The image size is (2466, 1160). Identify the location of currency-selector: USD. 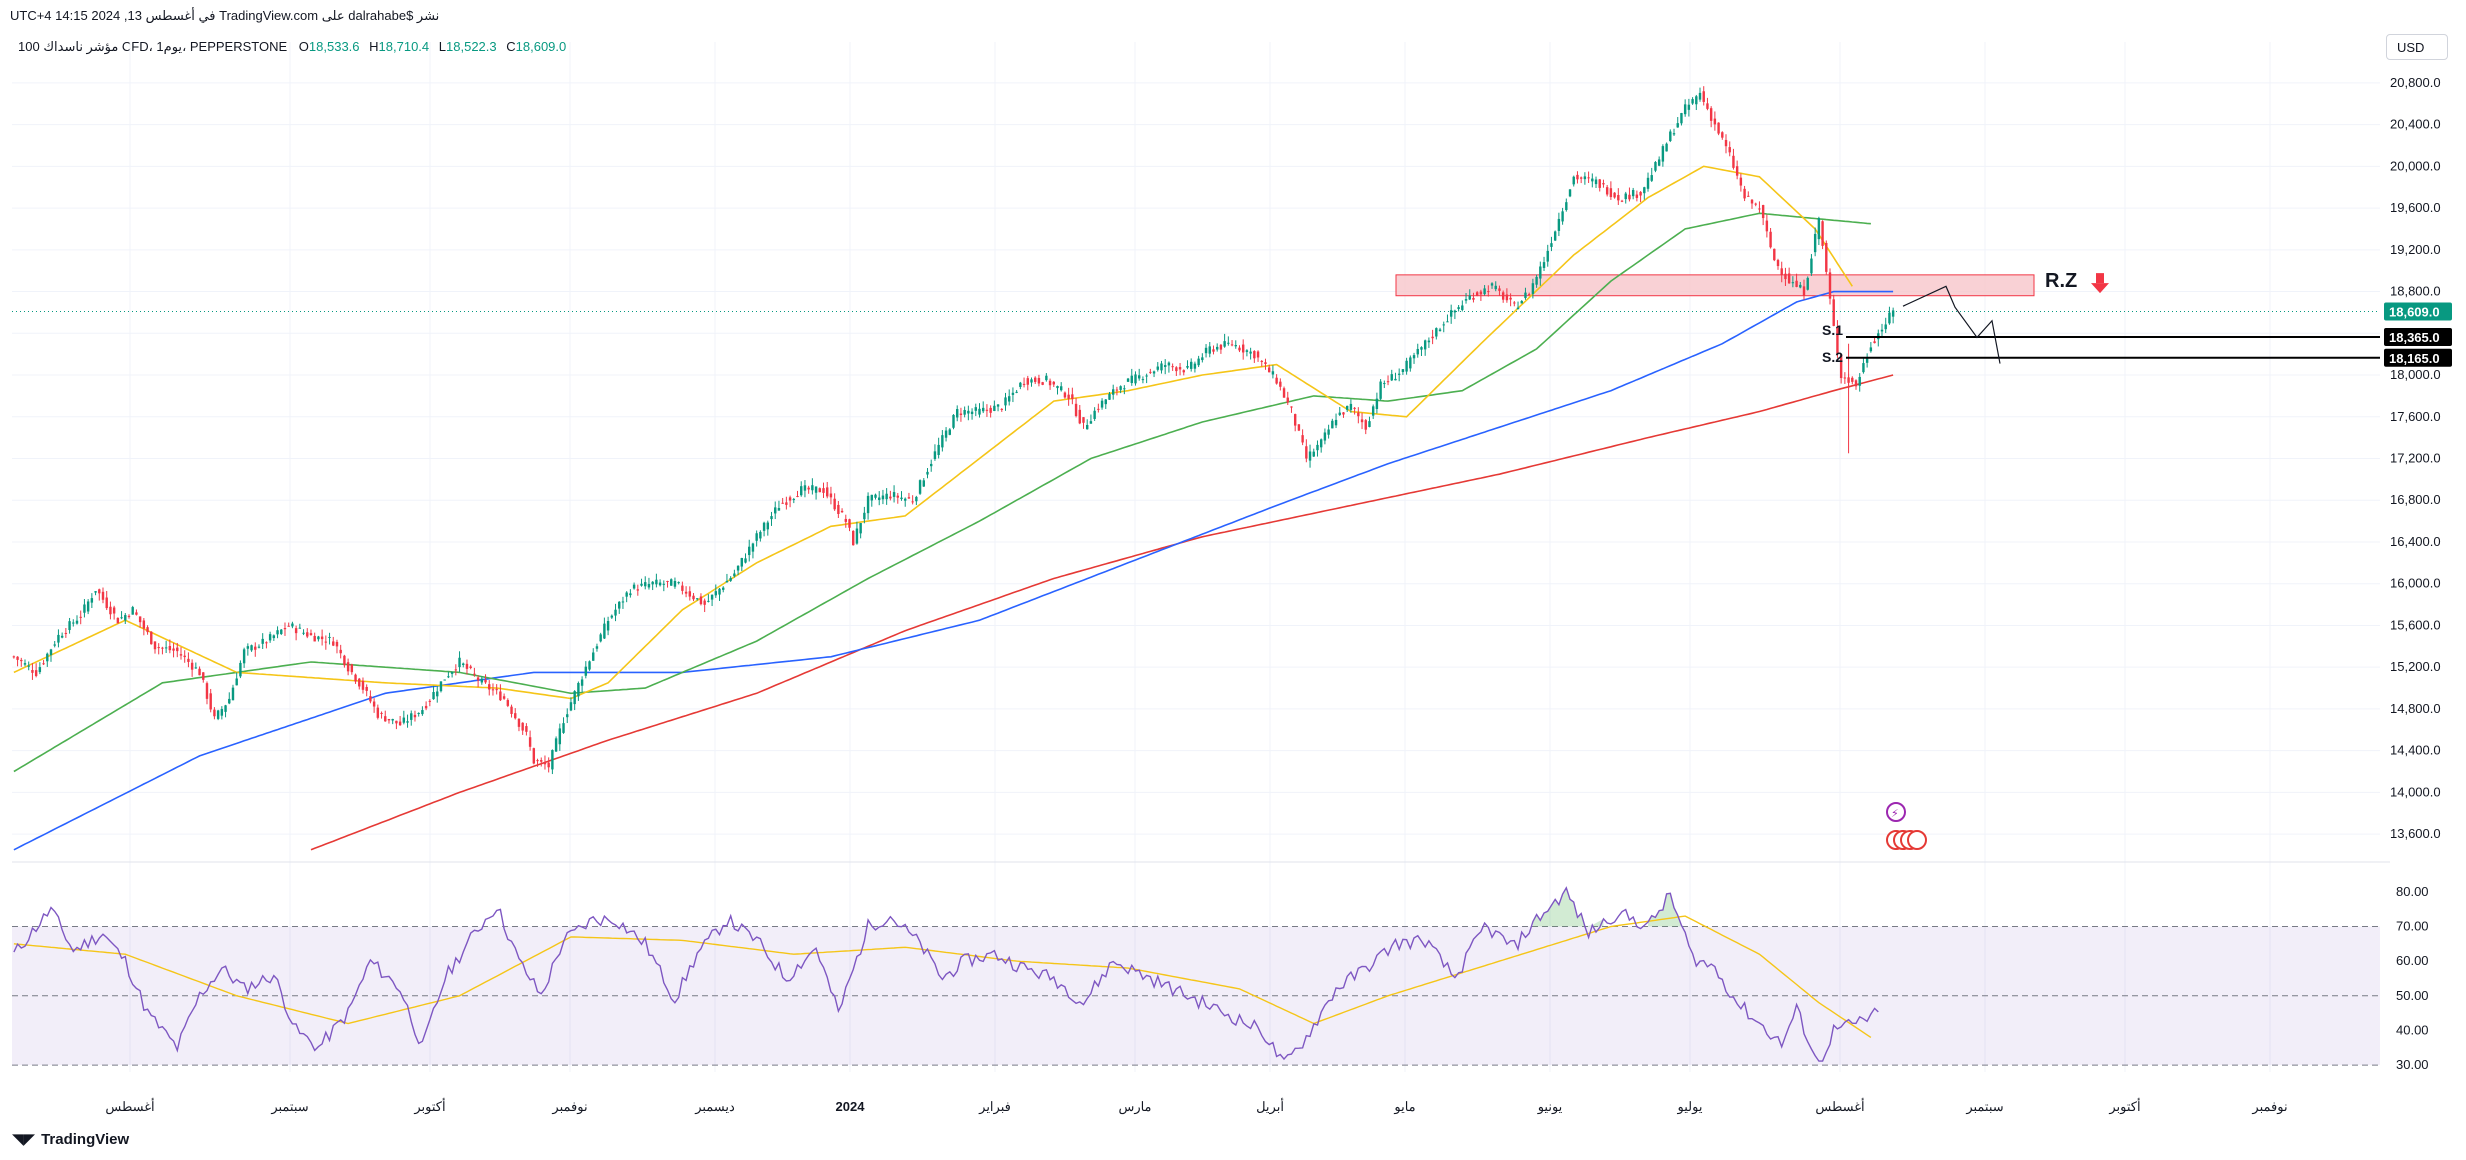
(2417, 47).